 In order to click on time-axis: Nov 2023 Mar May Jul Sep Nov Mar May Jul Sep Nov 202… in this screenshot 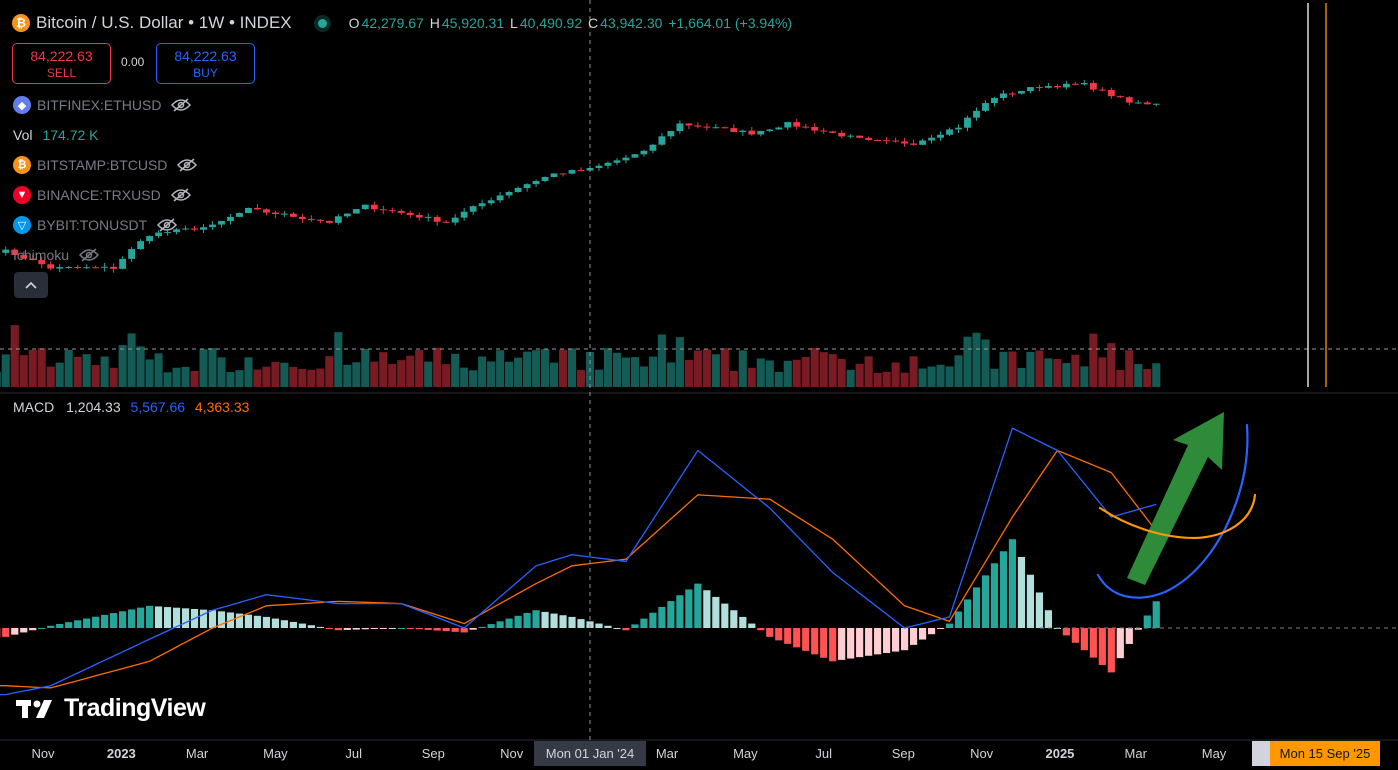, I will do `click(705, 753)`.